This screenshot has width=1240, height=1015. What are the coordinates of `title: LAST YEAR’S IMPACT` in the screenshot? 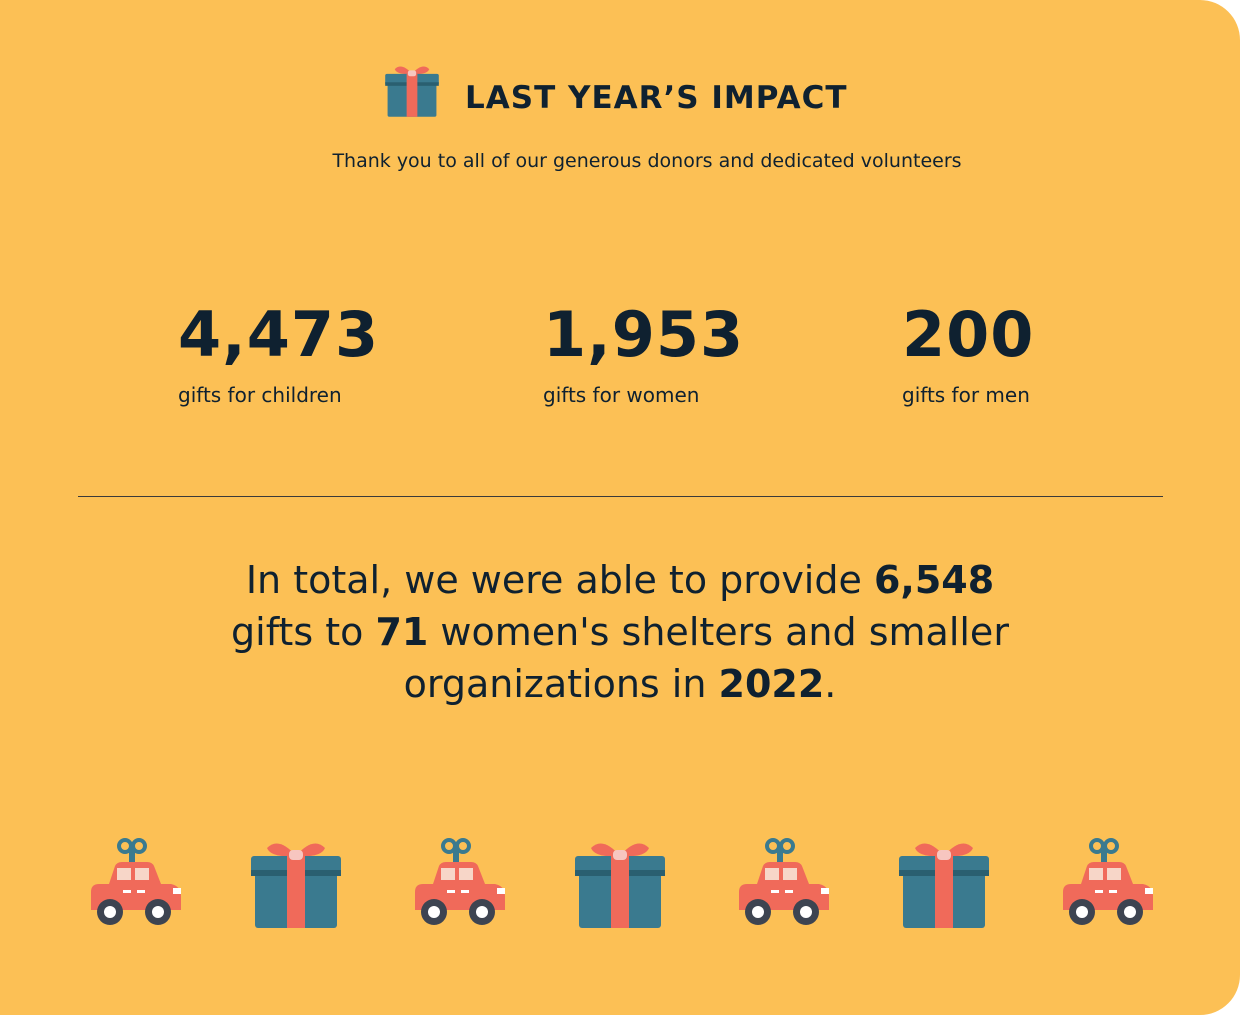 It's located at (656, 98).